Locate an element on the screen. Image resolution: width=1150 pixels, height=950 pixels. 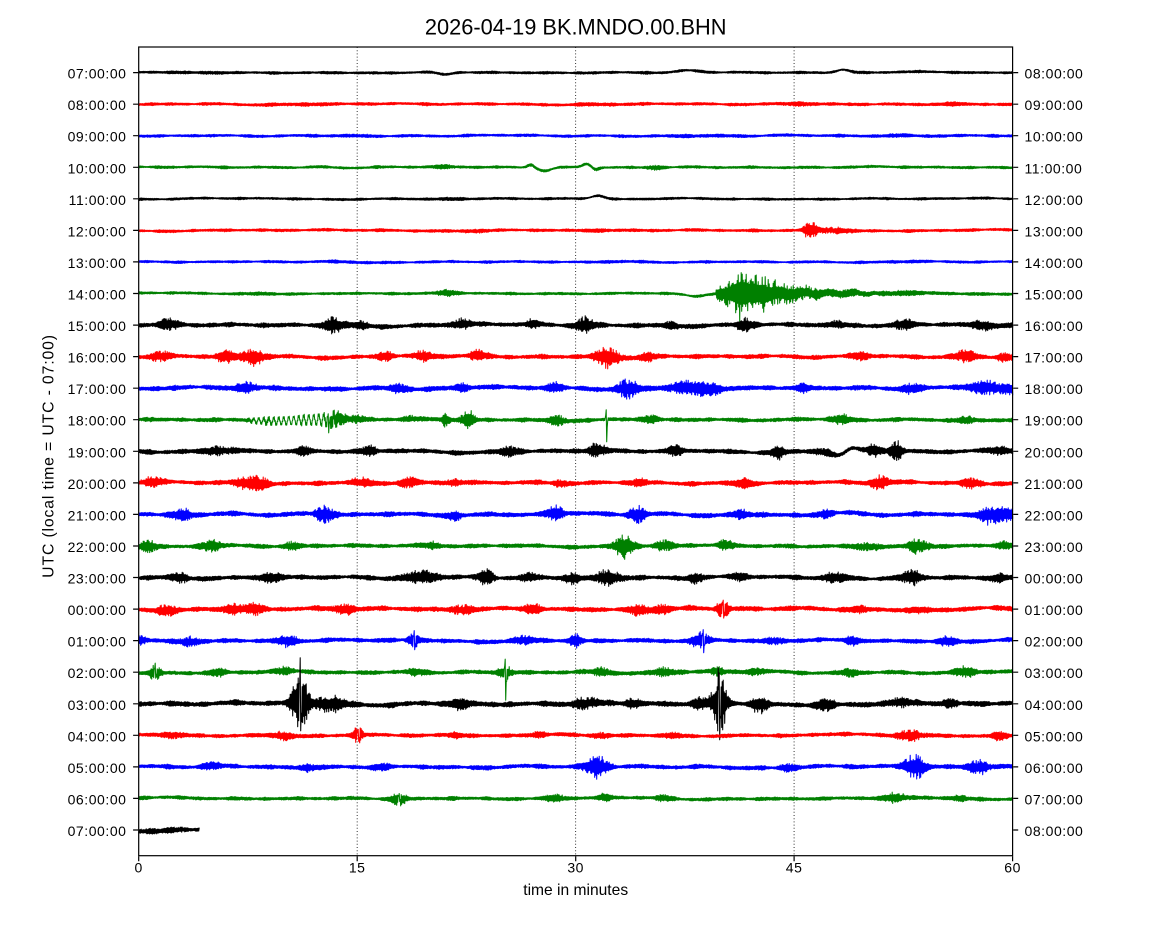
svg-text: 15 is located at coordinates (357, 868).